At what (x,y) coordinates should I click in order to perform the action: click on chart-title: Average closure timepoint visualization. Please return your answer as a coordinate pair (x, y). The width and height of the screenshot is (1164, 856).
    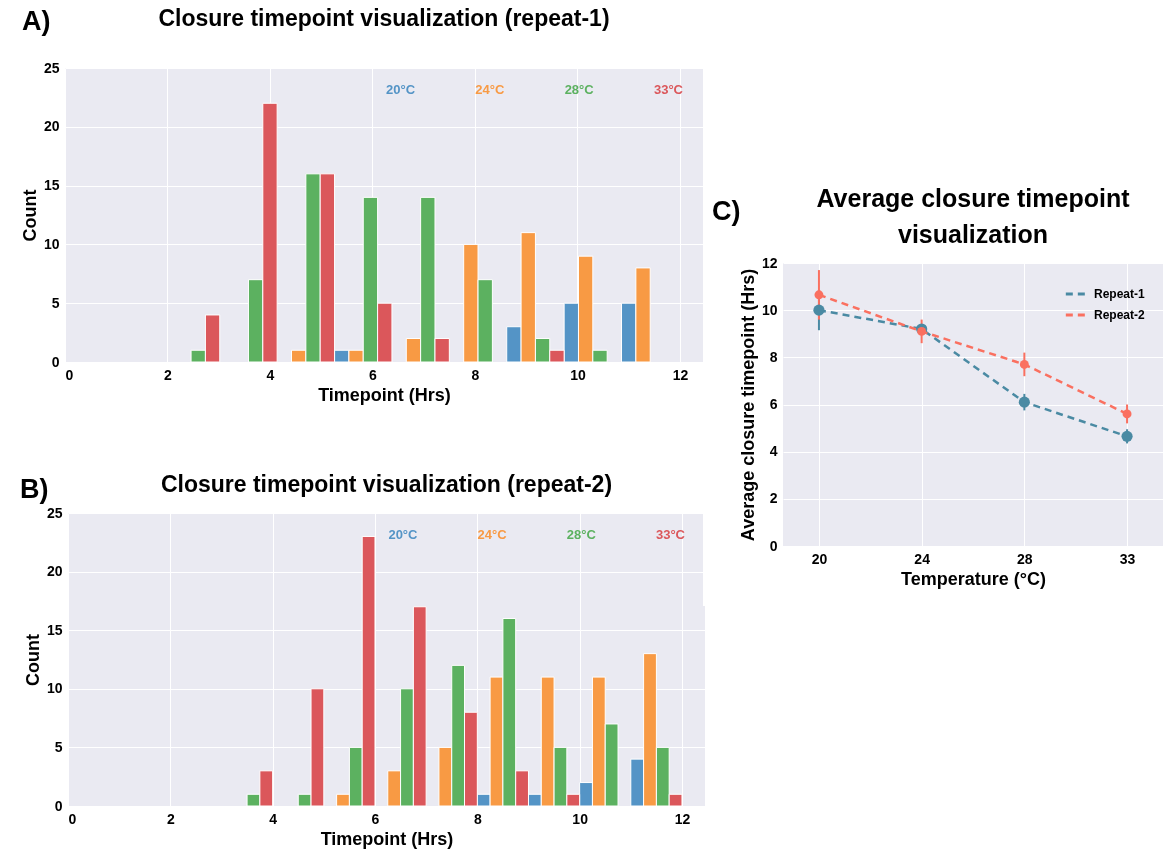
    Looking at the image, I should click on (973, 216).